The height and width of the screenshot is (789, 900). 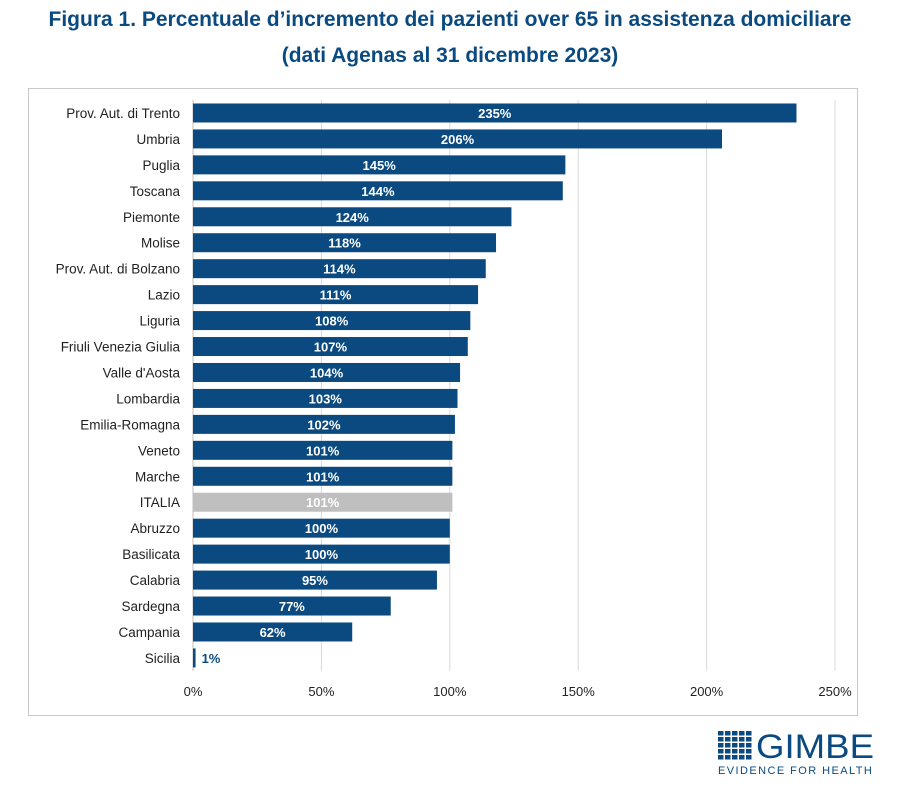 What do you see at coordinates (321, 691) in the screenshot?
I see `x-tick-label: 50%` at bounding box center [321, 691].